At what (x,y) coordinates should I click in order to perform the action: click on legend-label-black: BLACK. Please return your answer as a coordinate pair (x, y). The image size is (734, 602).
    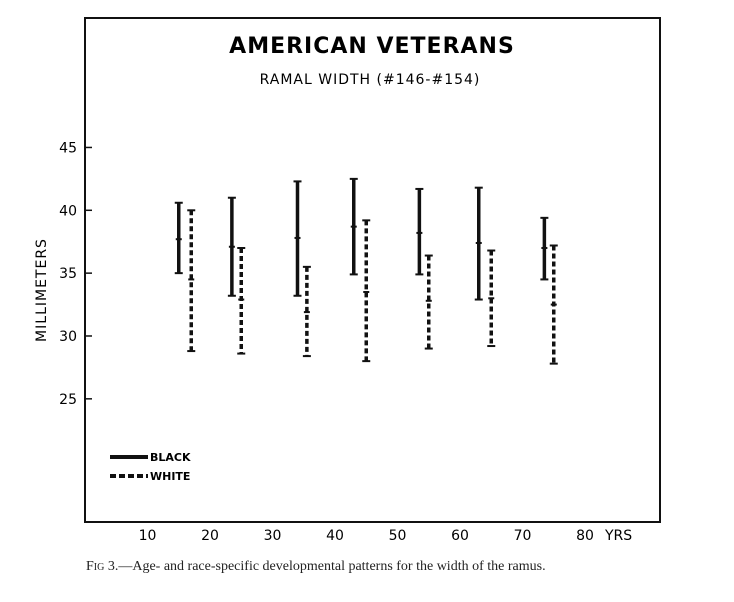
    Looking at the image, I should click on (170, 457).